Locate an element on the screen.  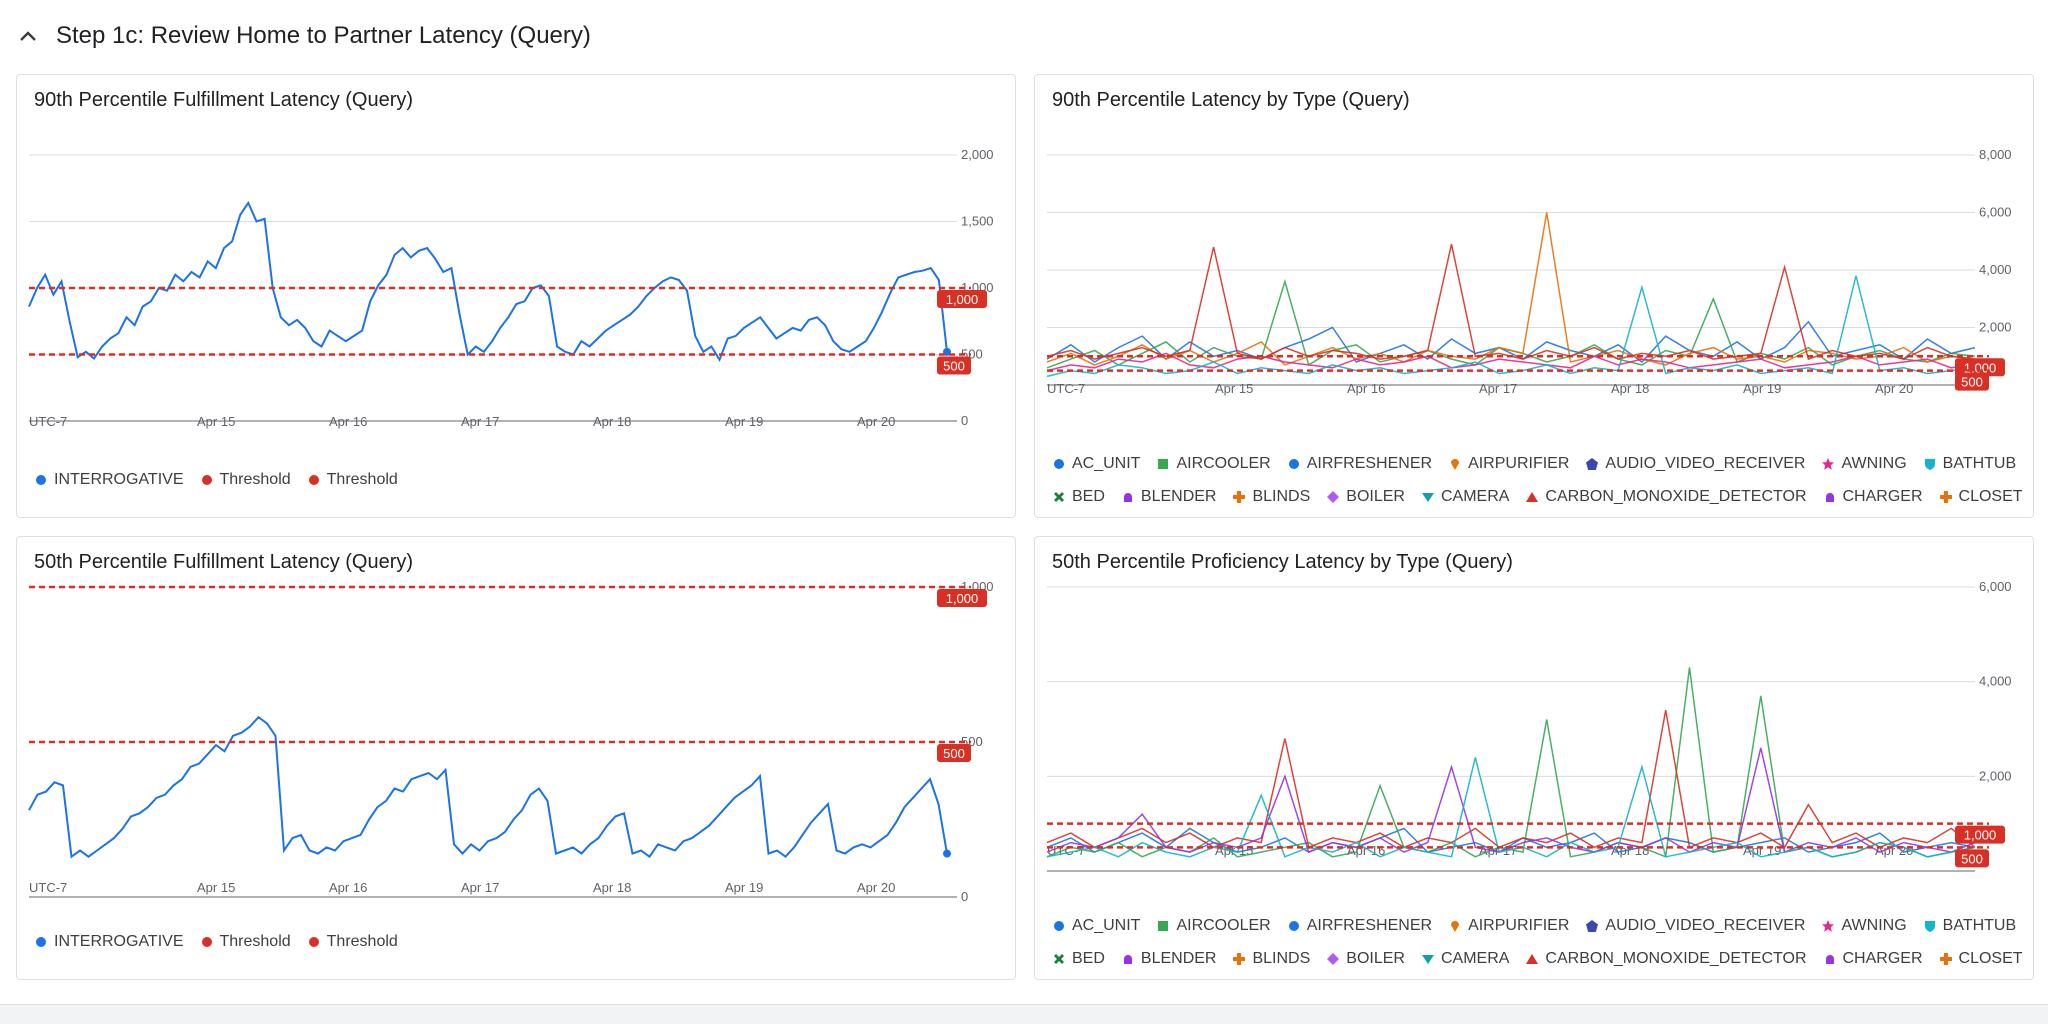
legend-label: CHARGER is located at coordinates (1882, 958).